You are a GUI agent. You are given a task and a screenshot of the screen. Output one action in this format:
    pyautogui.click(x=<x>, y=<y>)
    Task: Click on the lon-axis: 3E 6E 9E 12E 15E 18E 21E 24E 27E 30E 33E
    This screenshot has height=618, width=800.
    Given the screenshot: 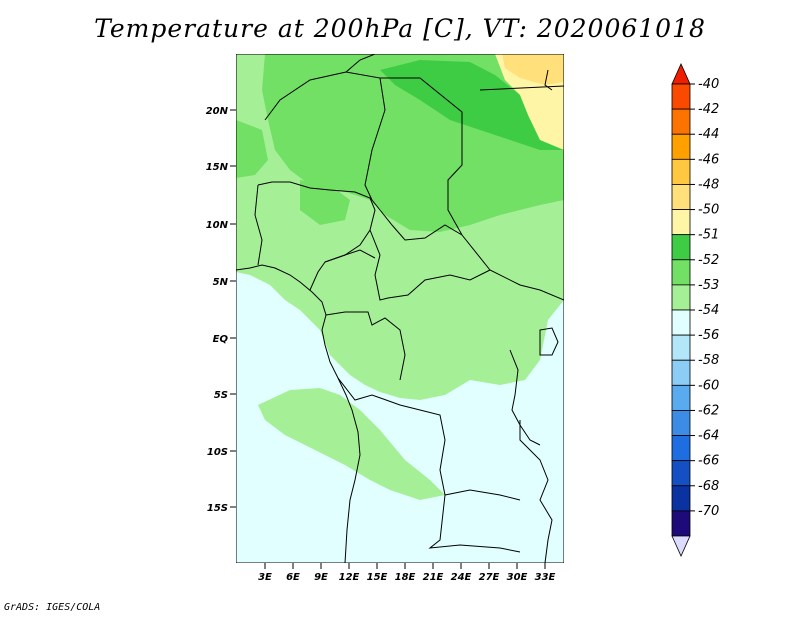 What is the action you would take?
    pyautogui.click(x=407, y=573)
    